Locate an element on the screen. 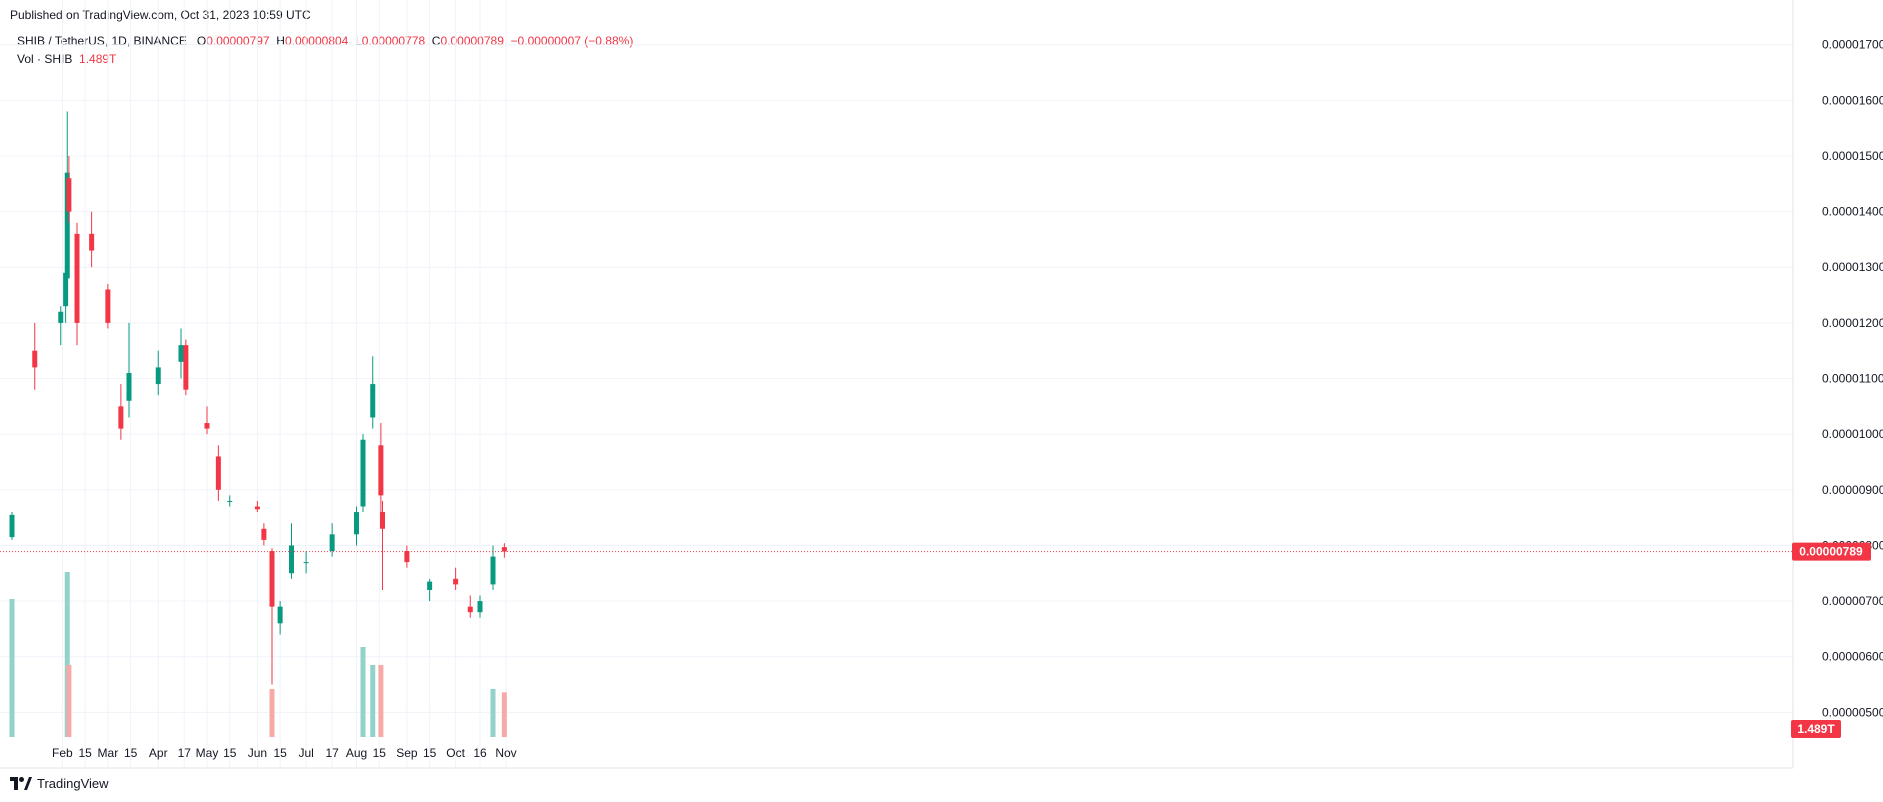  y-tick-label: 0.00001000 is located at coordinates (1852, 434).